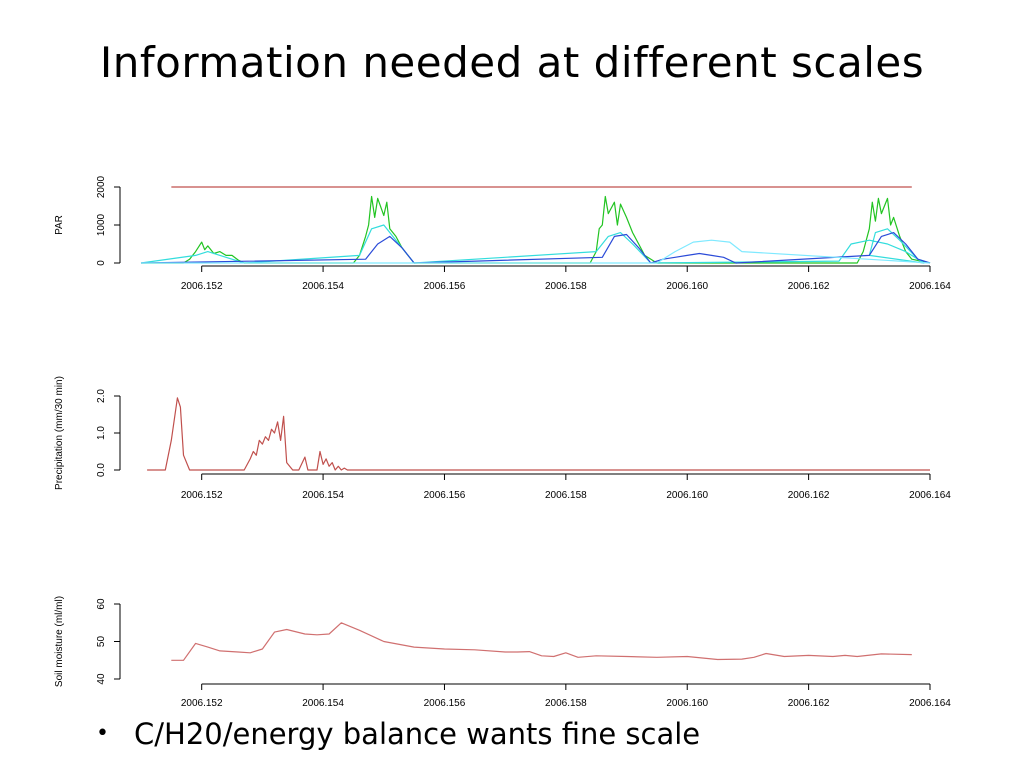 This screenshot has width=1024, height=768. I want to click on par-x-tick-label: 2006.158, so click(566, 286).